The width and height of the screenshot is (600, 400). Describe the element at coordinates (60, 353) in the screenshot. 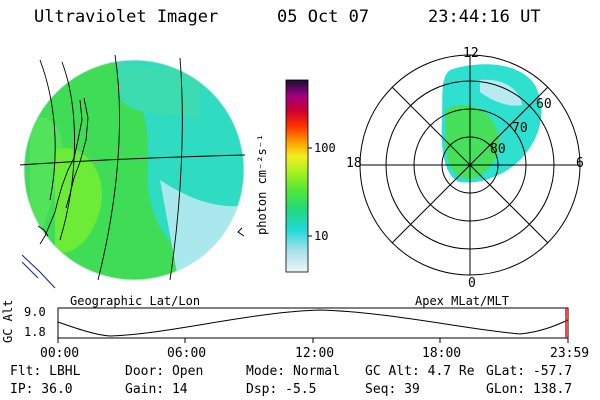

I see `orbit-xtick-0000: 00:00` at that location.